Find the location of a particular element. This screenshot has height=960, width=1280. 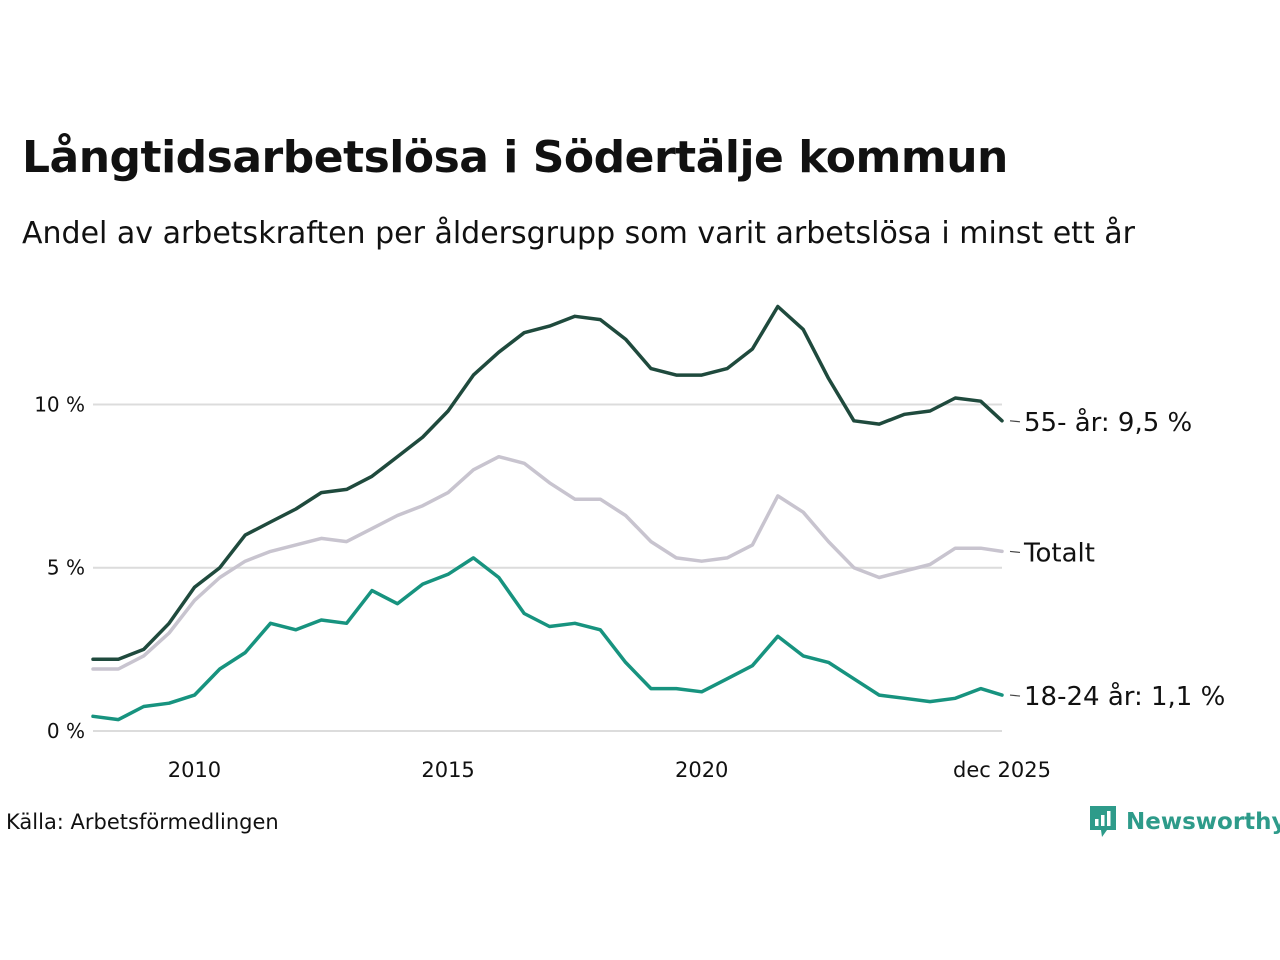

source-note: Källa: Arbetsförmedlingen is located at coordinates (142, 822).